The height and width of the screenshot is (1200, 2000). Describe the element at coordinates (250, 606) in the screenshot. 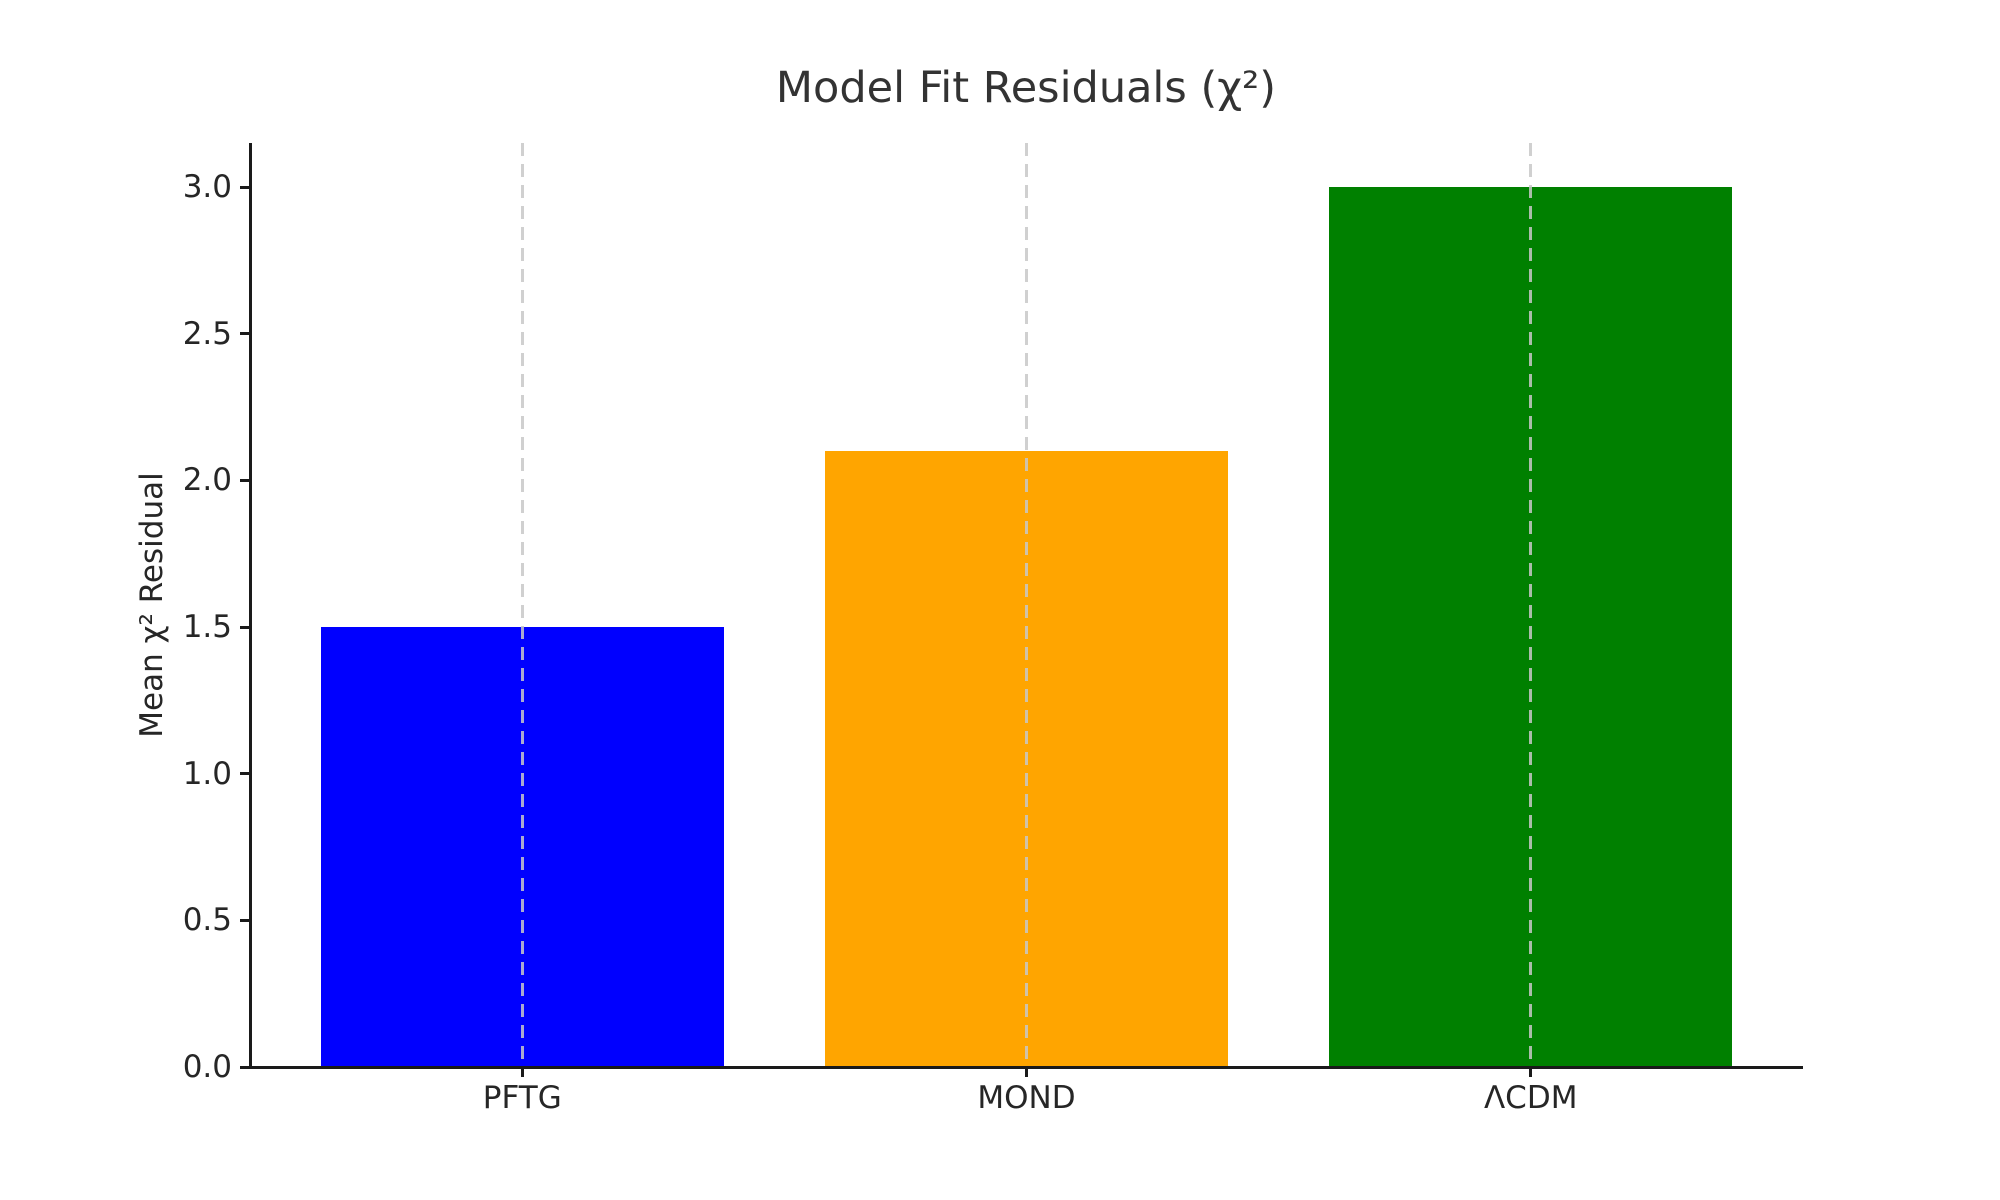

I see `left-spine` at that location.